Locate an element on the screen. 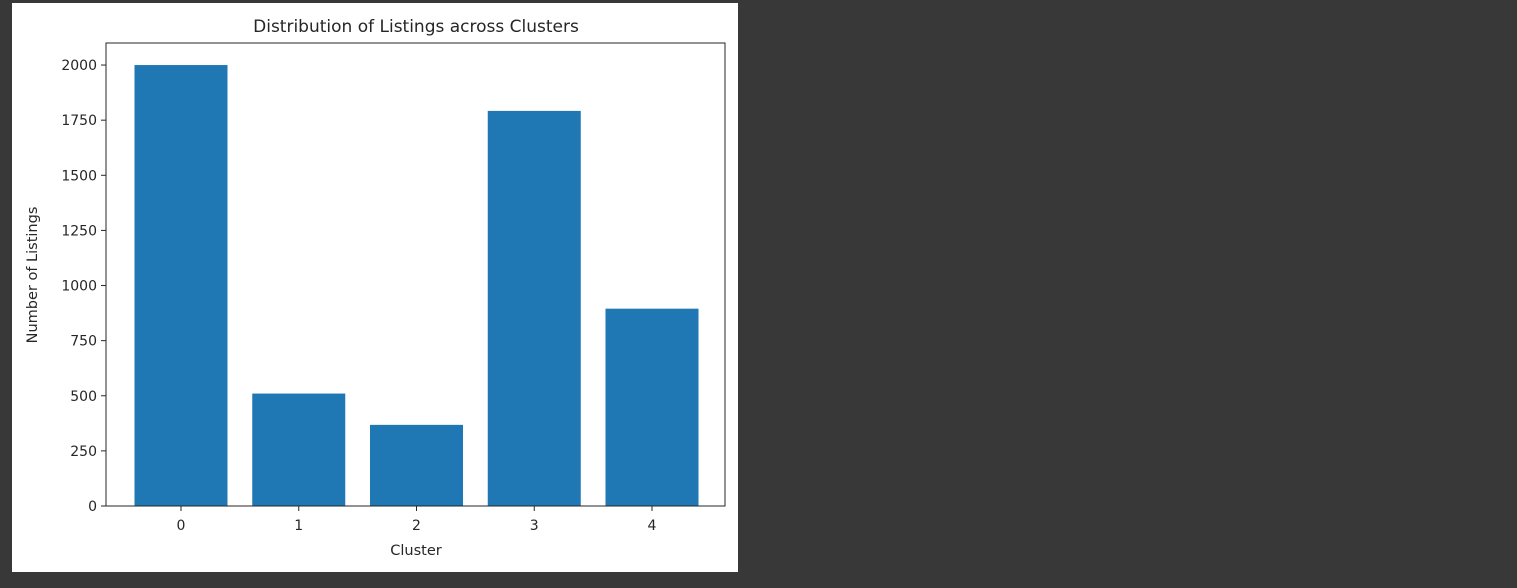 This screenshot has width=1517, height=588. y-tick-label: 1250 is located at coordinates (79, 231).